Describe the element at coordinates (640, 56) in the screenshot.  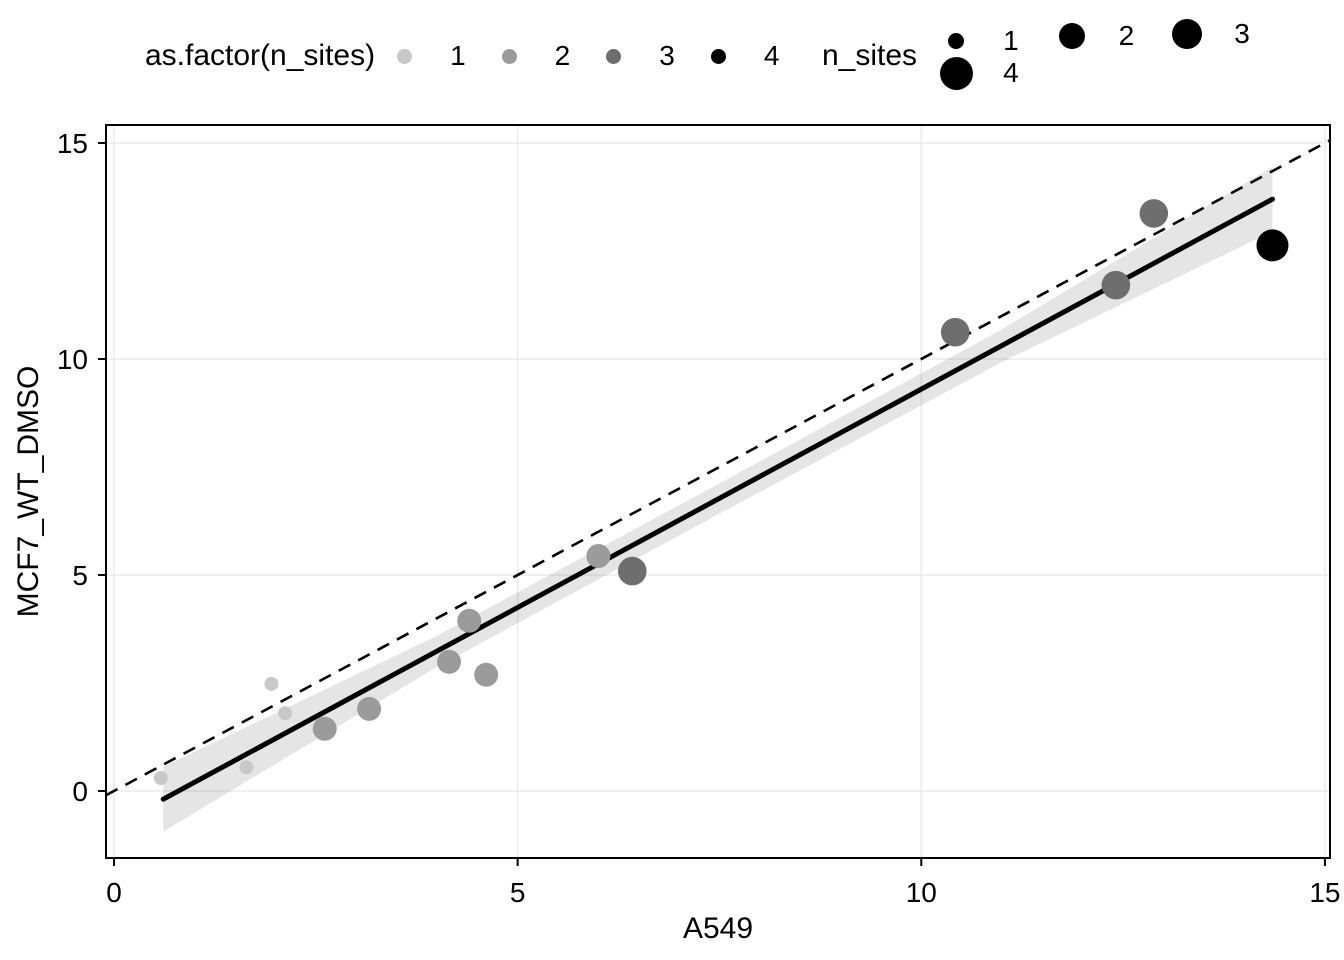
I see `legend-color-item-3: 3` at that location.